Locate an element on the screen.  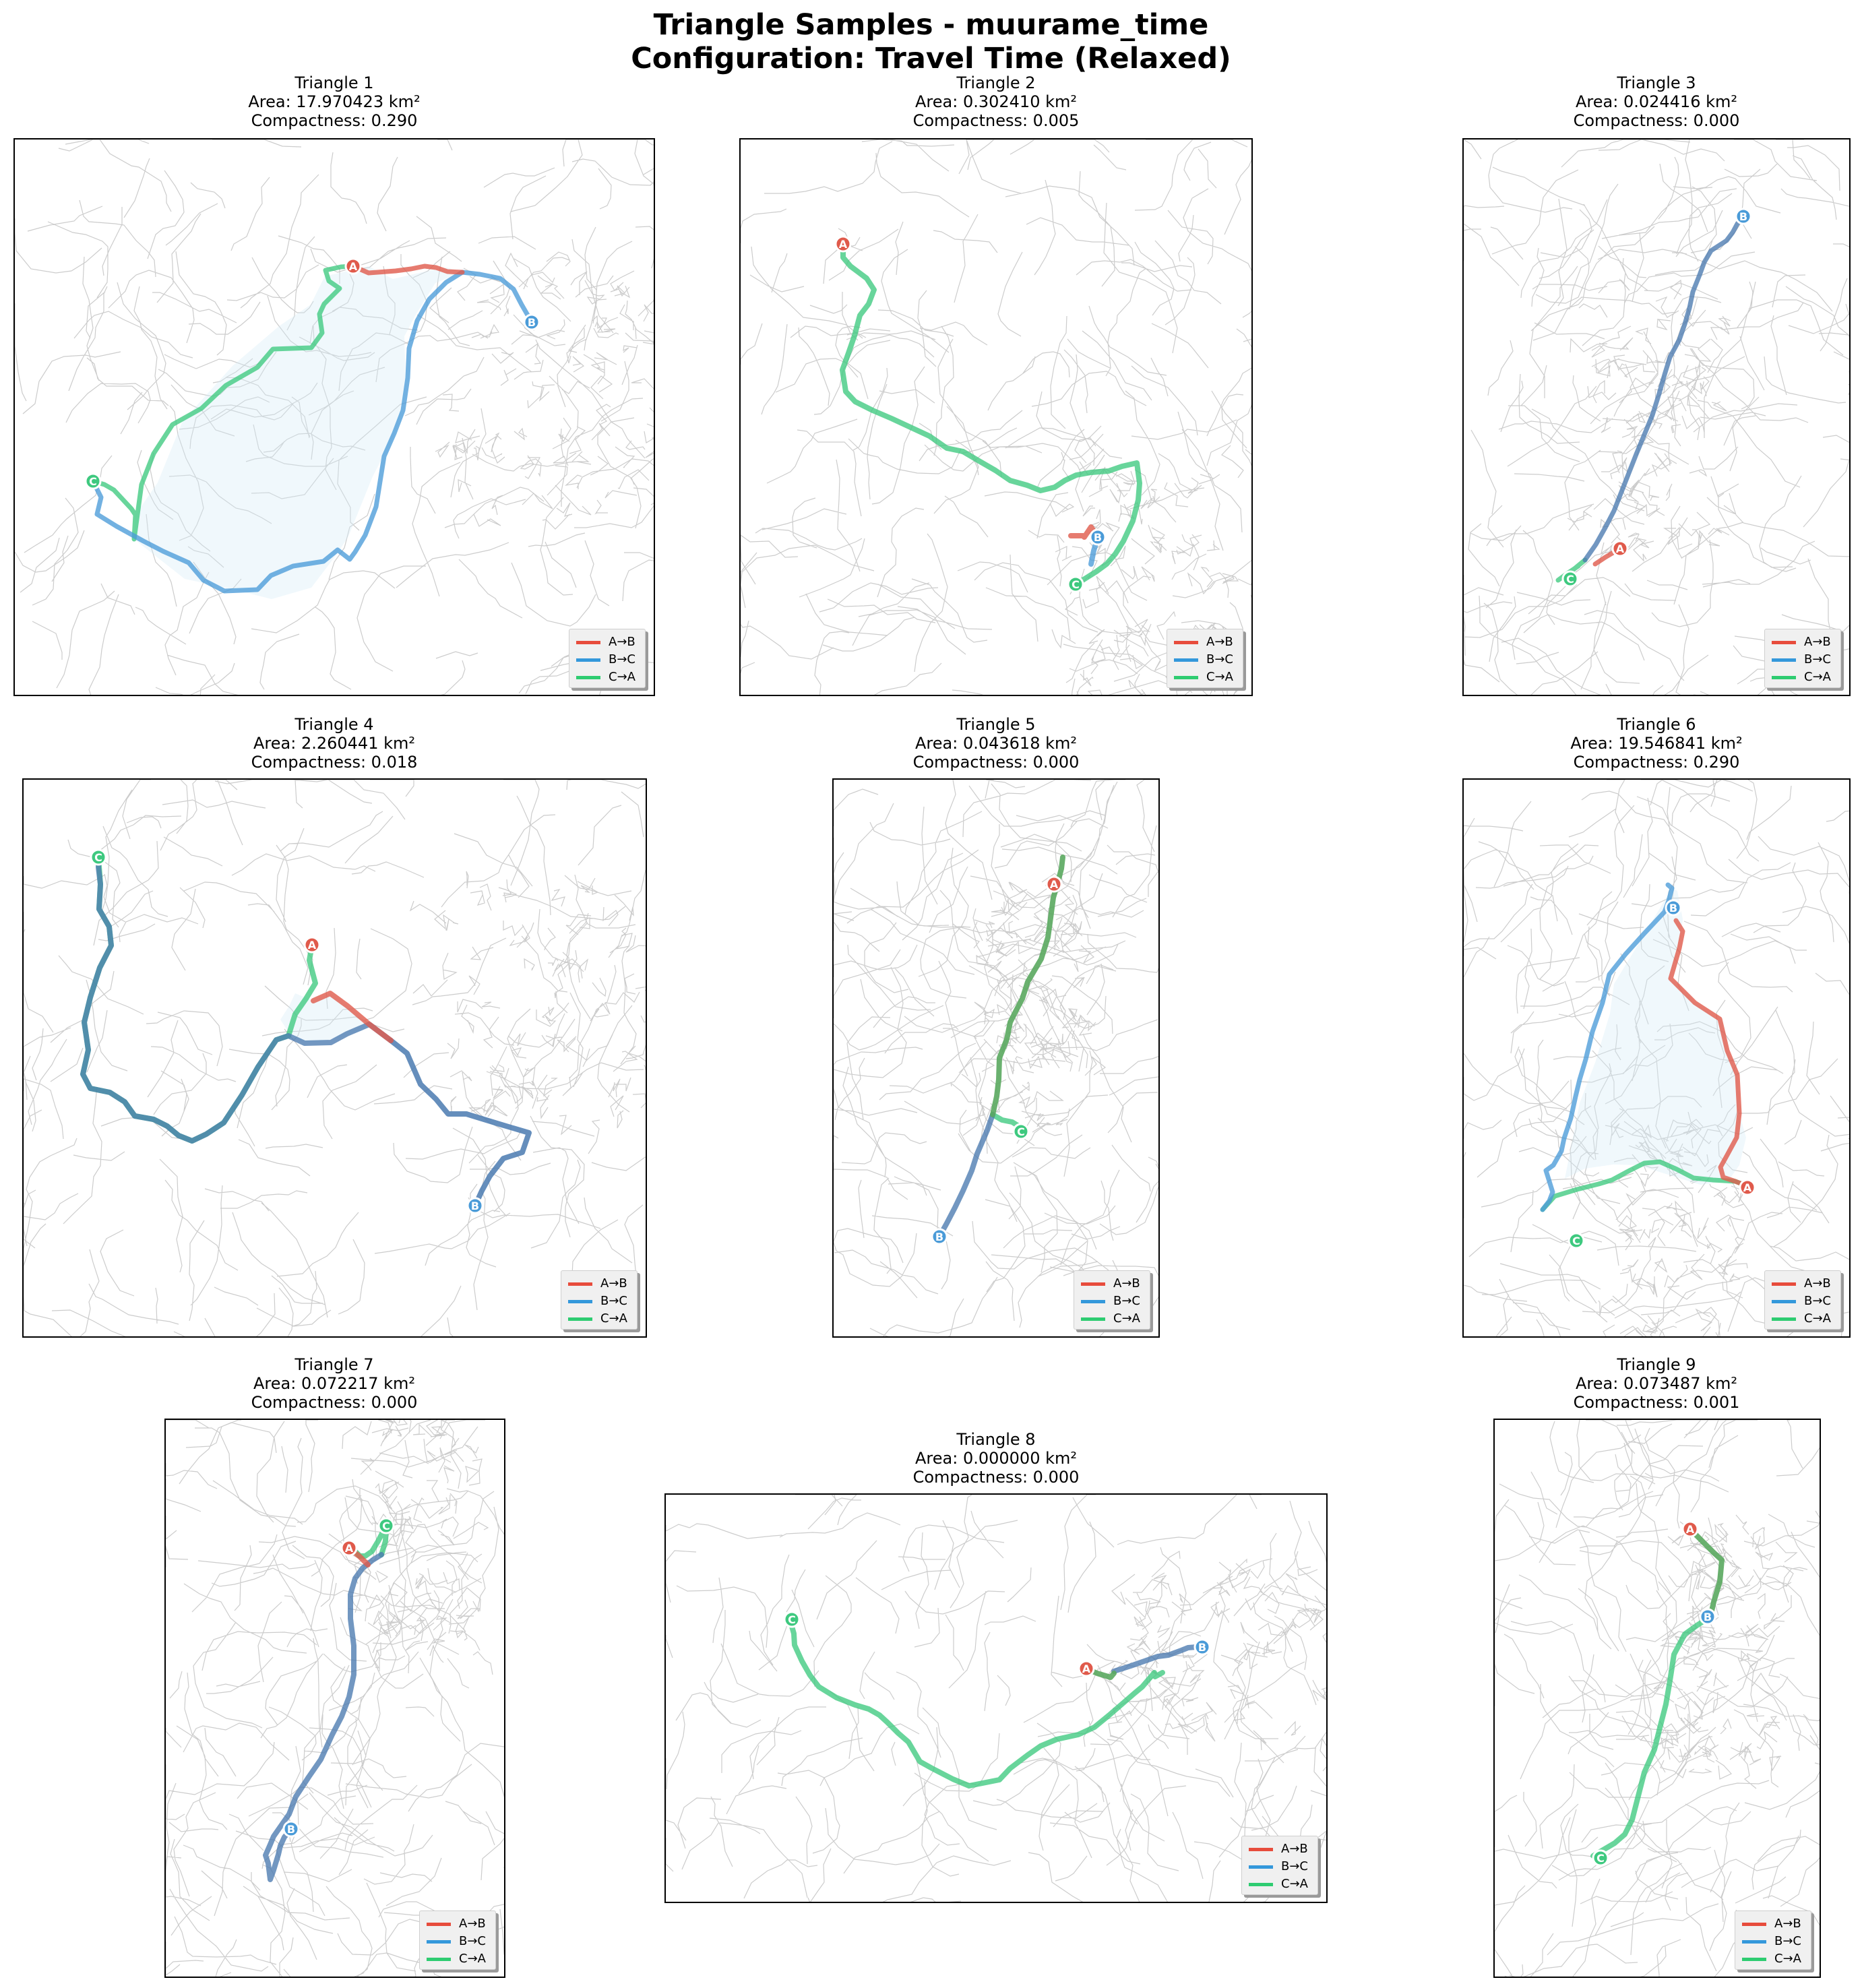
panel-3-title: Triangle 3 is located at coordinates (1656, 82).